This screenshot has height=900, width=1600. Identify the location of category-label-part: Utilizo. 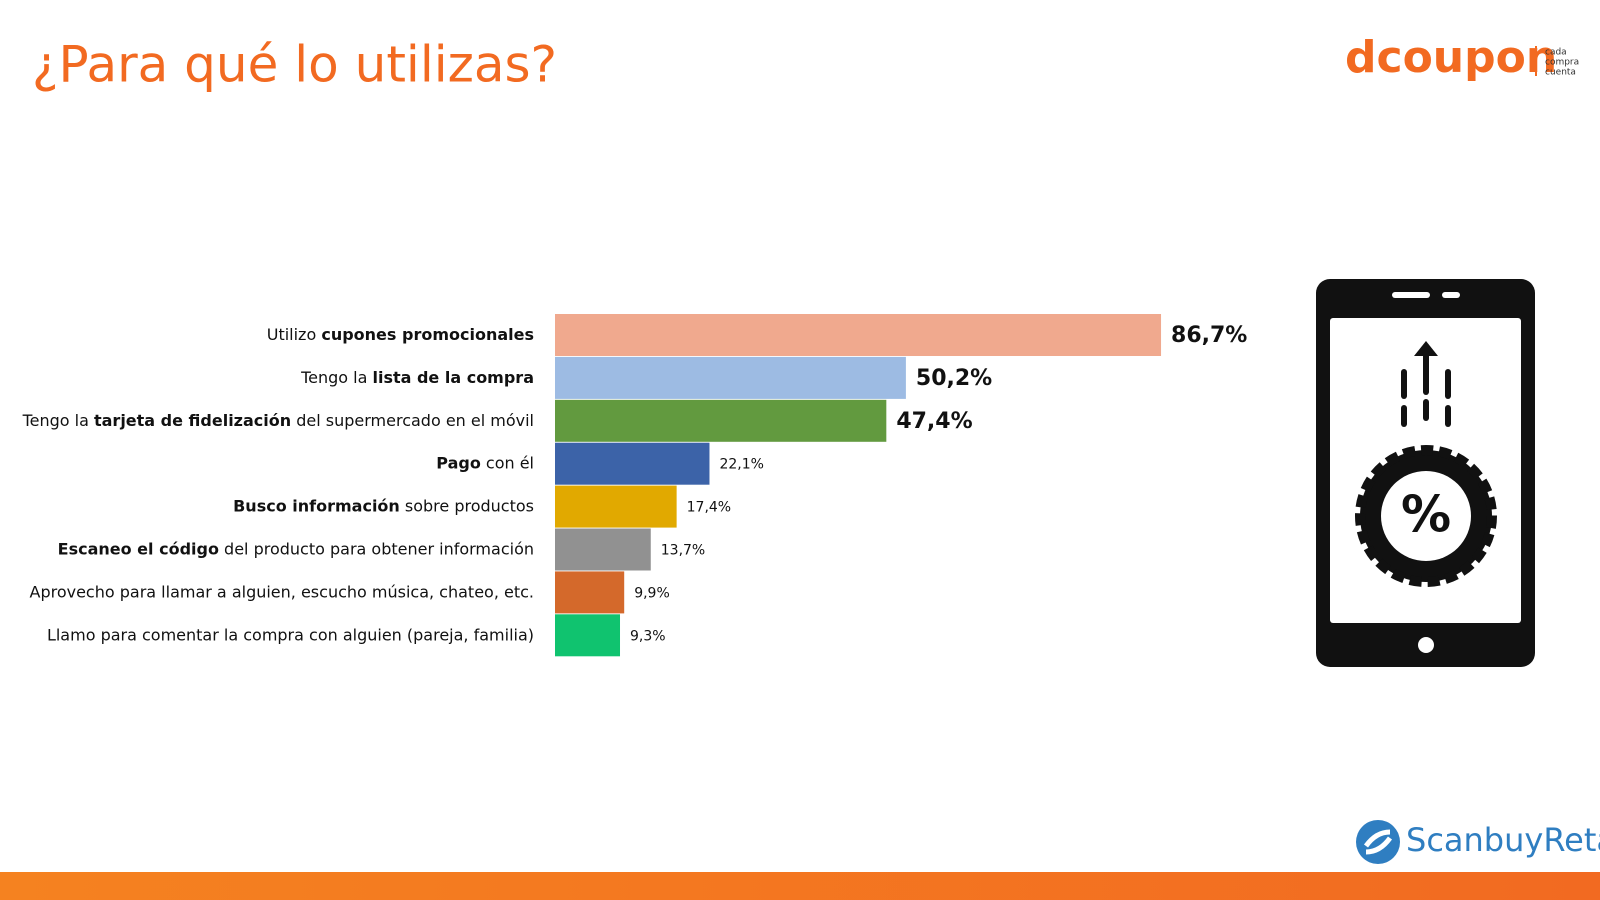
(294, 334).